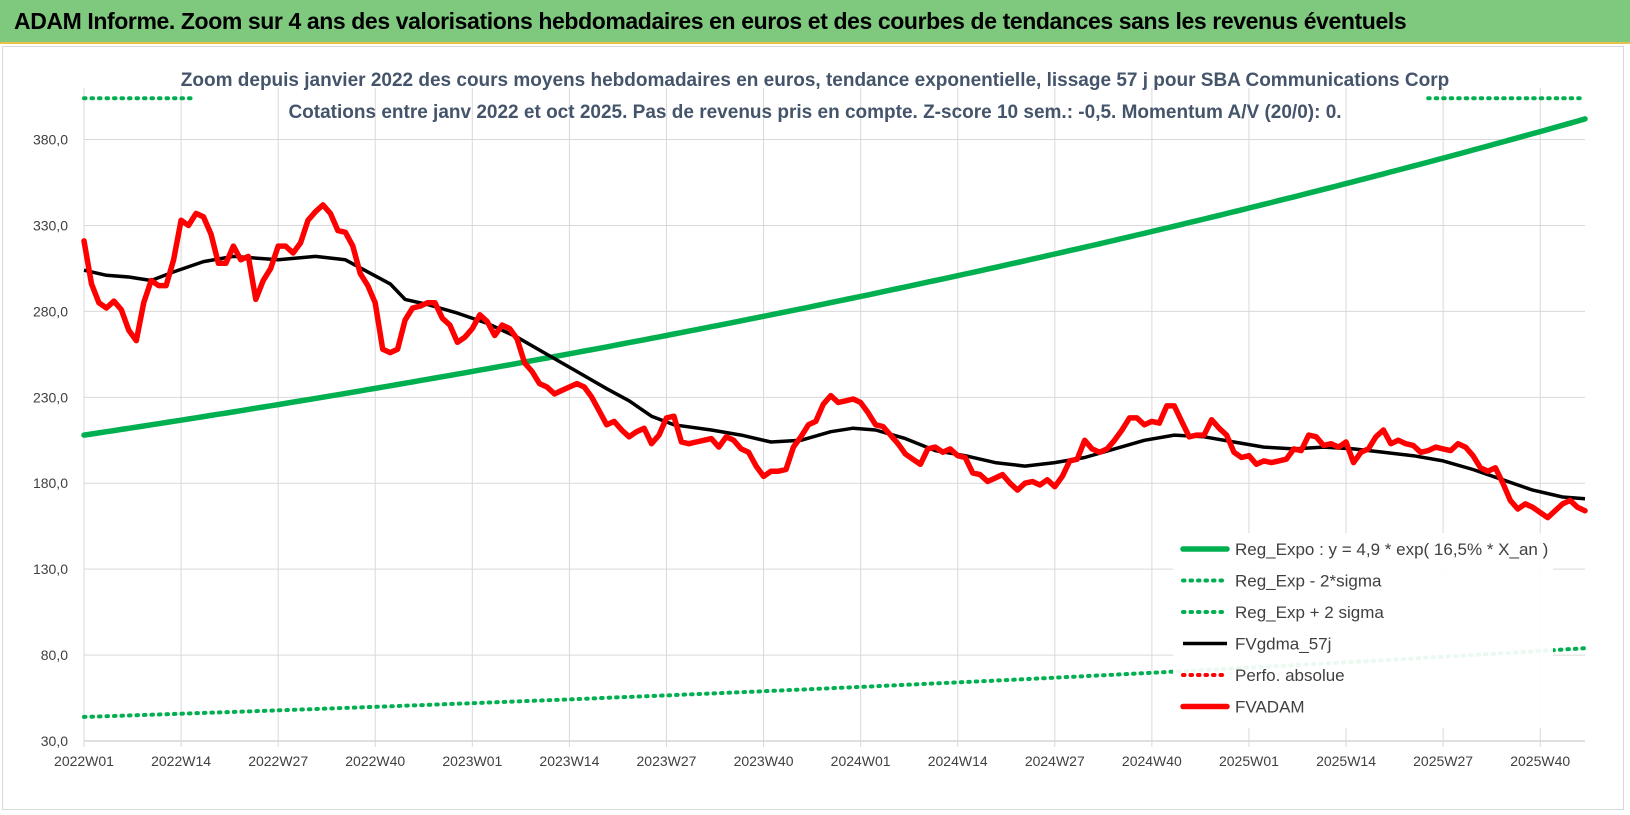  What do you see at coordinates (54, 741) in the screenshot?
I see `y-tick-label: 30,0` at bounding box center [54, 741].